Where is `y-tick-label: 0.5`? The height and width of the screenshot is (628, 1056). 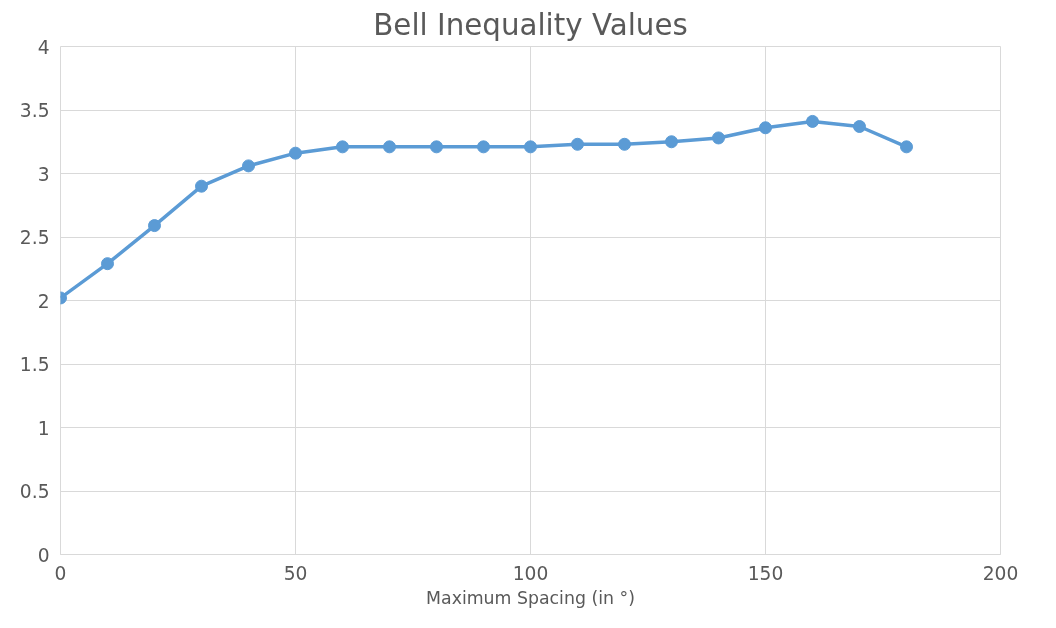
y-tick-label: 0.5 is located at coordinates (34, 491).